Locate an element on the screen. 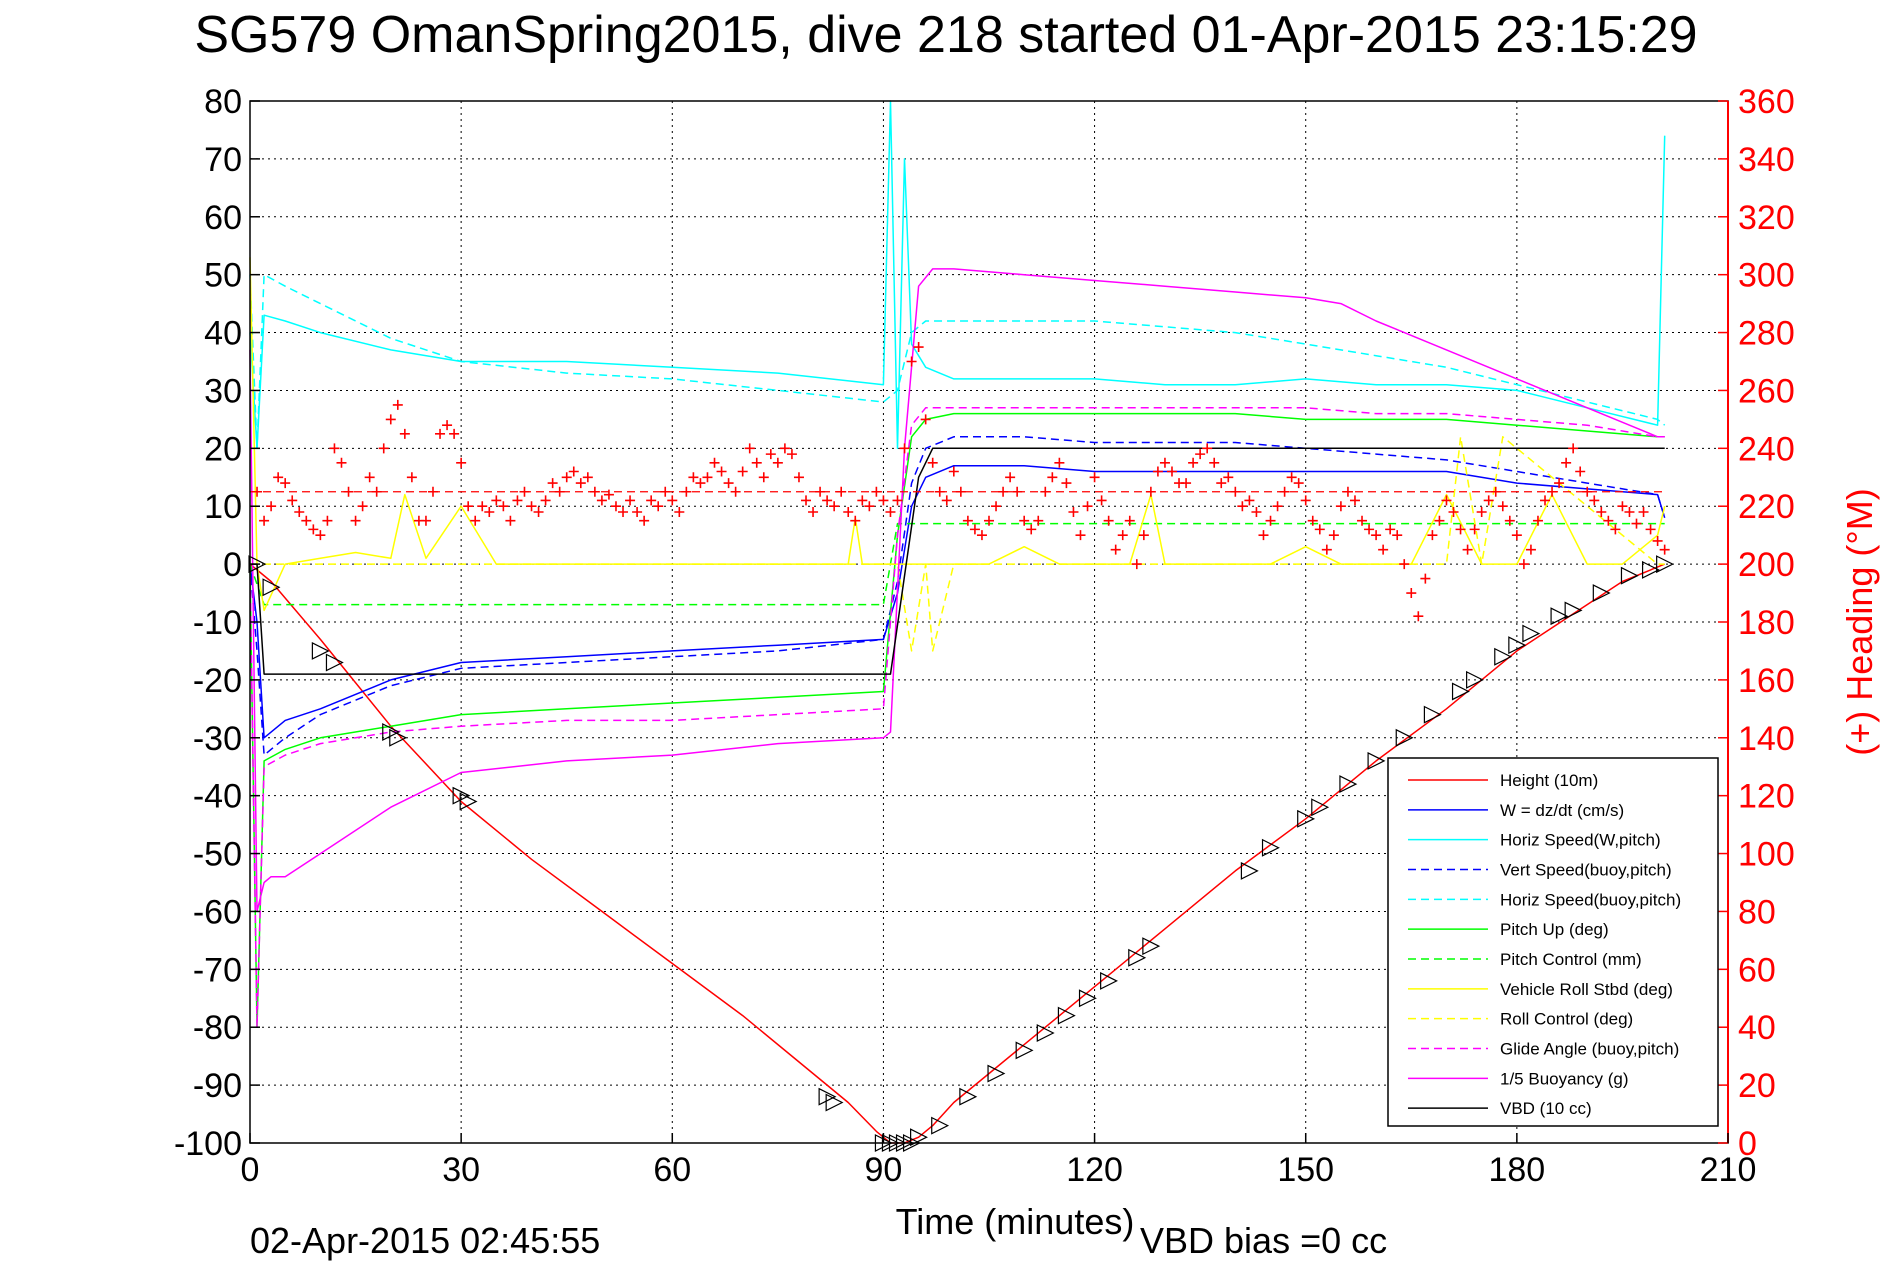 Image resolution: width=1891 pixels, height=1262 pixels. tick-label-right: 200 is located at coordinates (1766, 565).